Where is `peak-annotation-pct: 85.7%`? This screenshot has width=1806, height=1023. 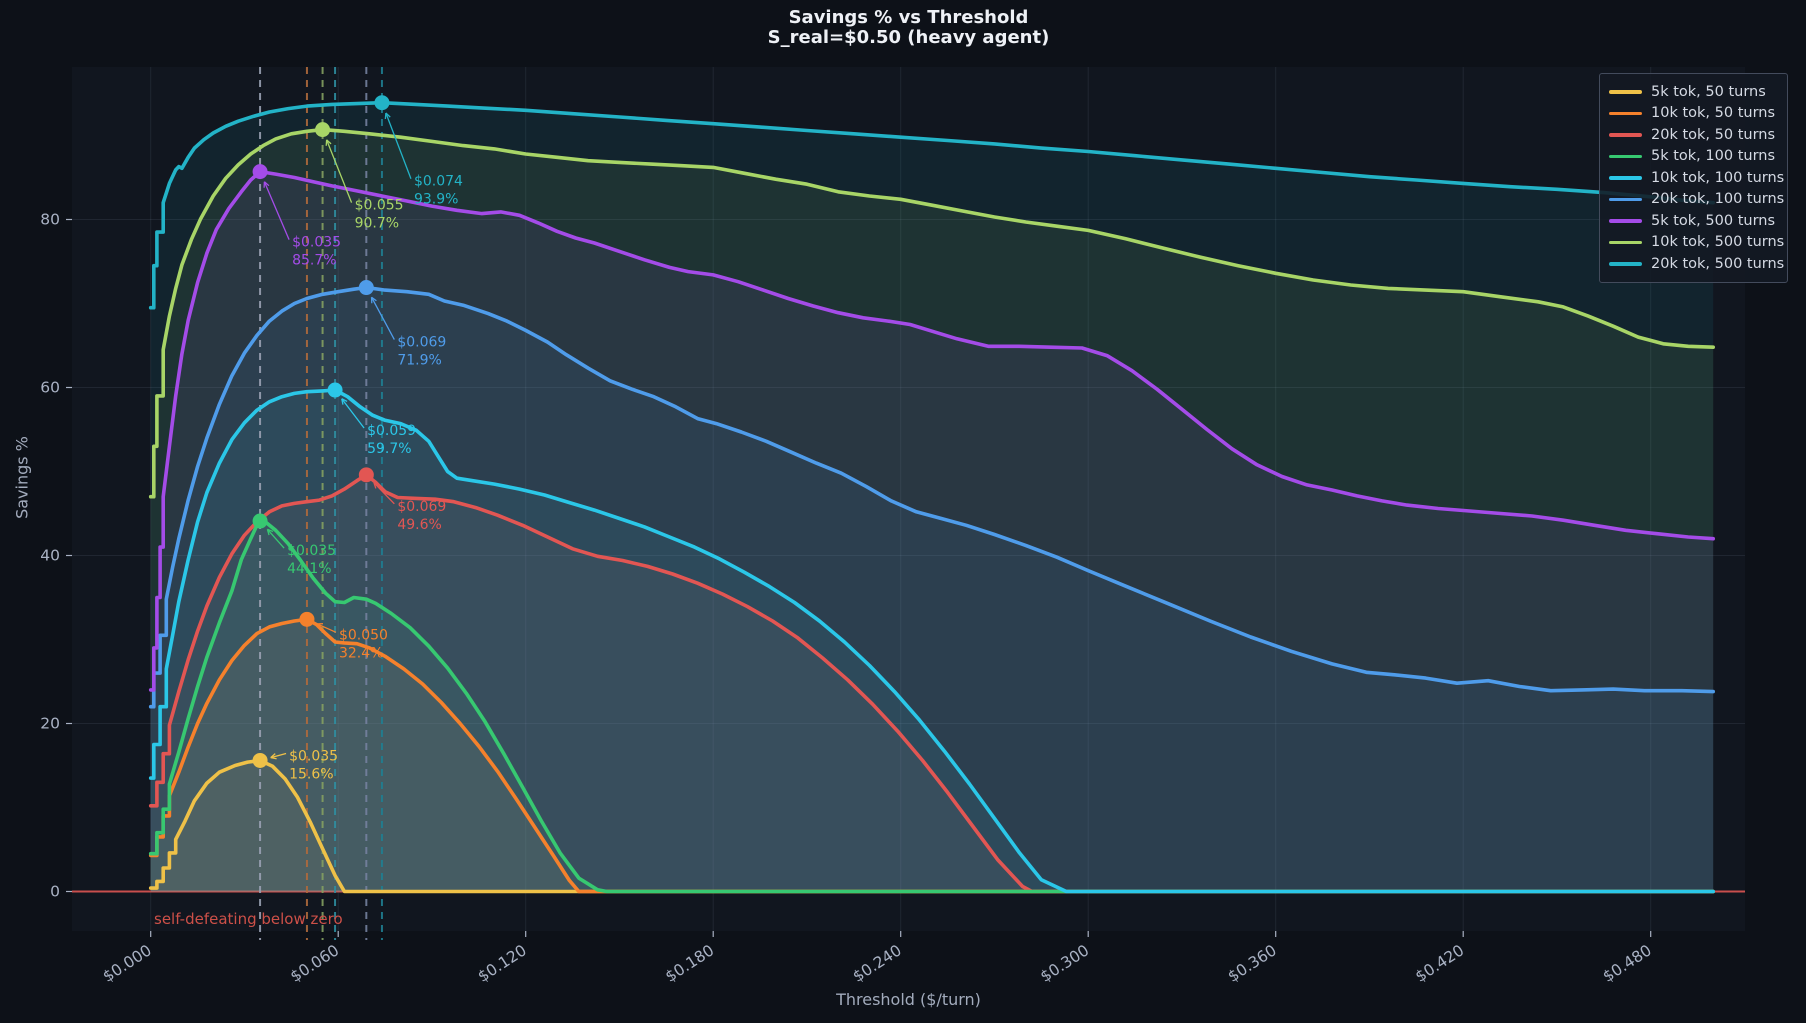 peak-annotation-pct: 85.7% is located at coordinates (314, 261).